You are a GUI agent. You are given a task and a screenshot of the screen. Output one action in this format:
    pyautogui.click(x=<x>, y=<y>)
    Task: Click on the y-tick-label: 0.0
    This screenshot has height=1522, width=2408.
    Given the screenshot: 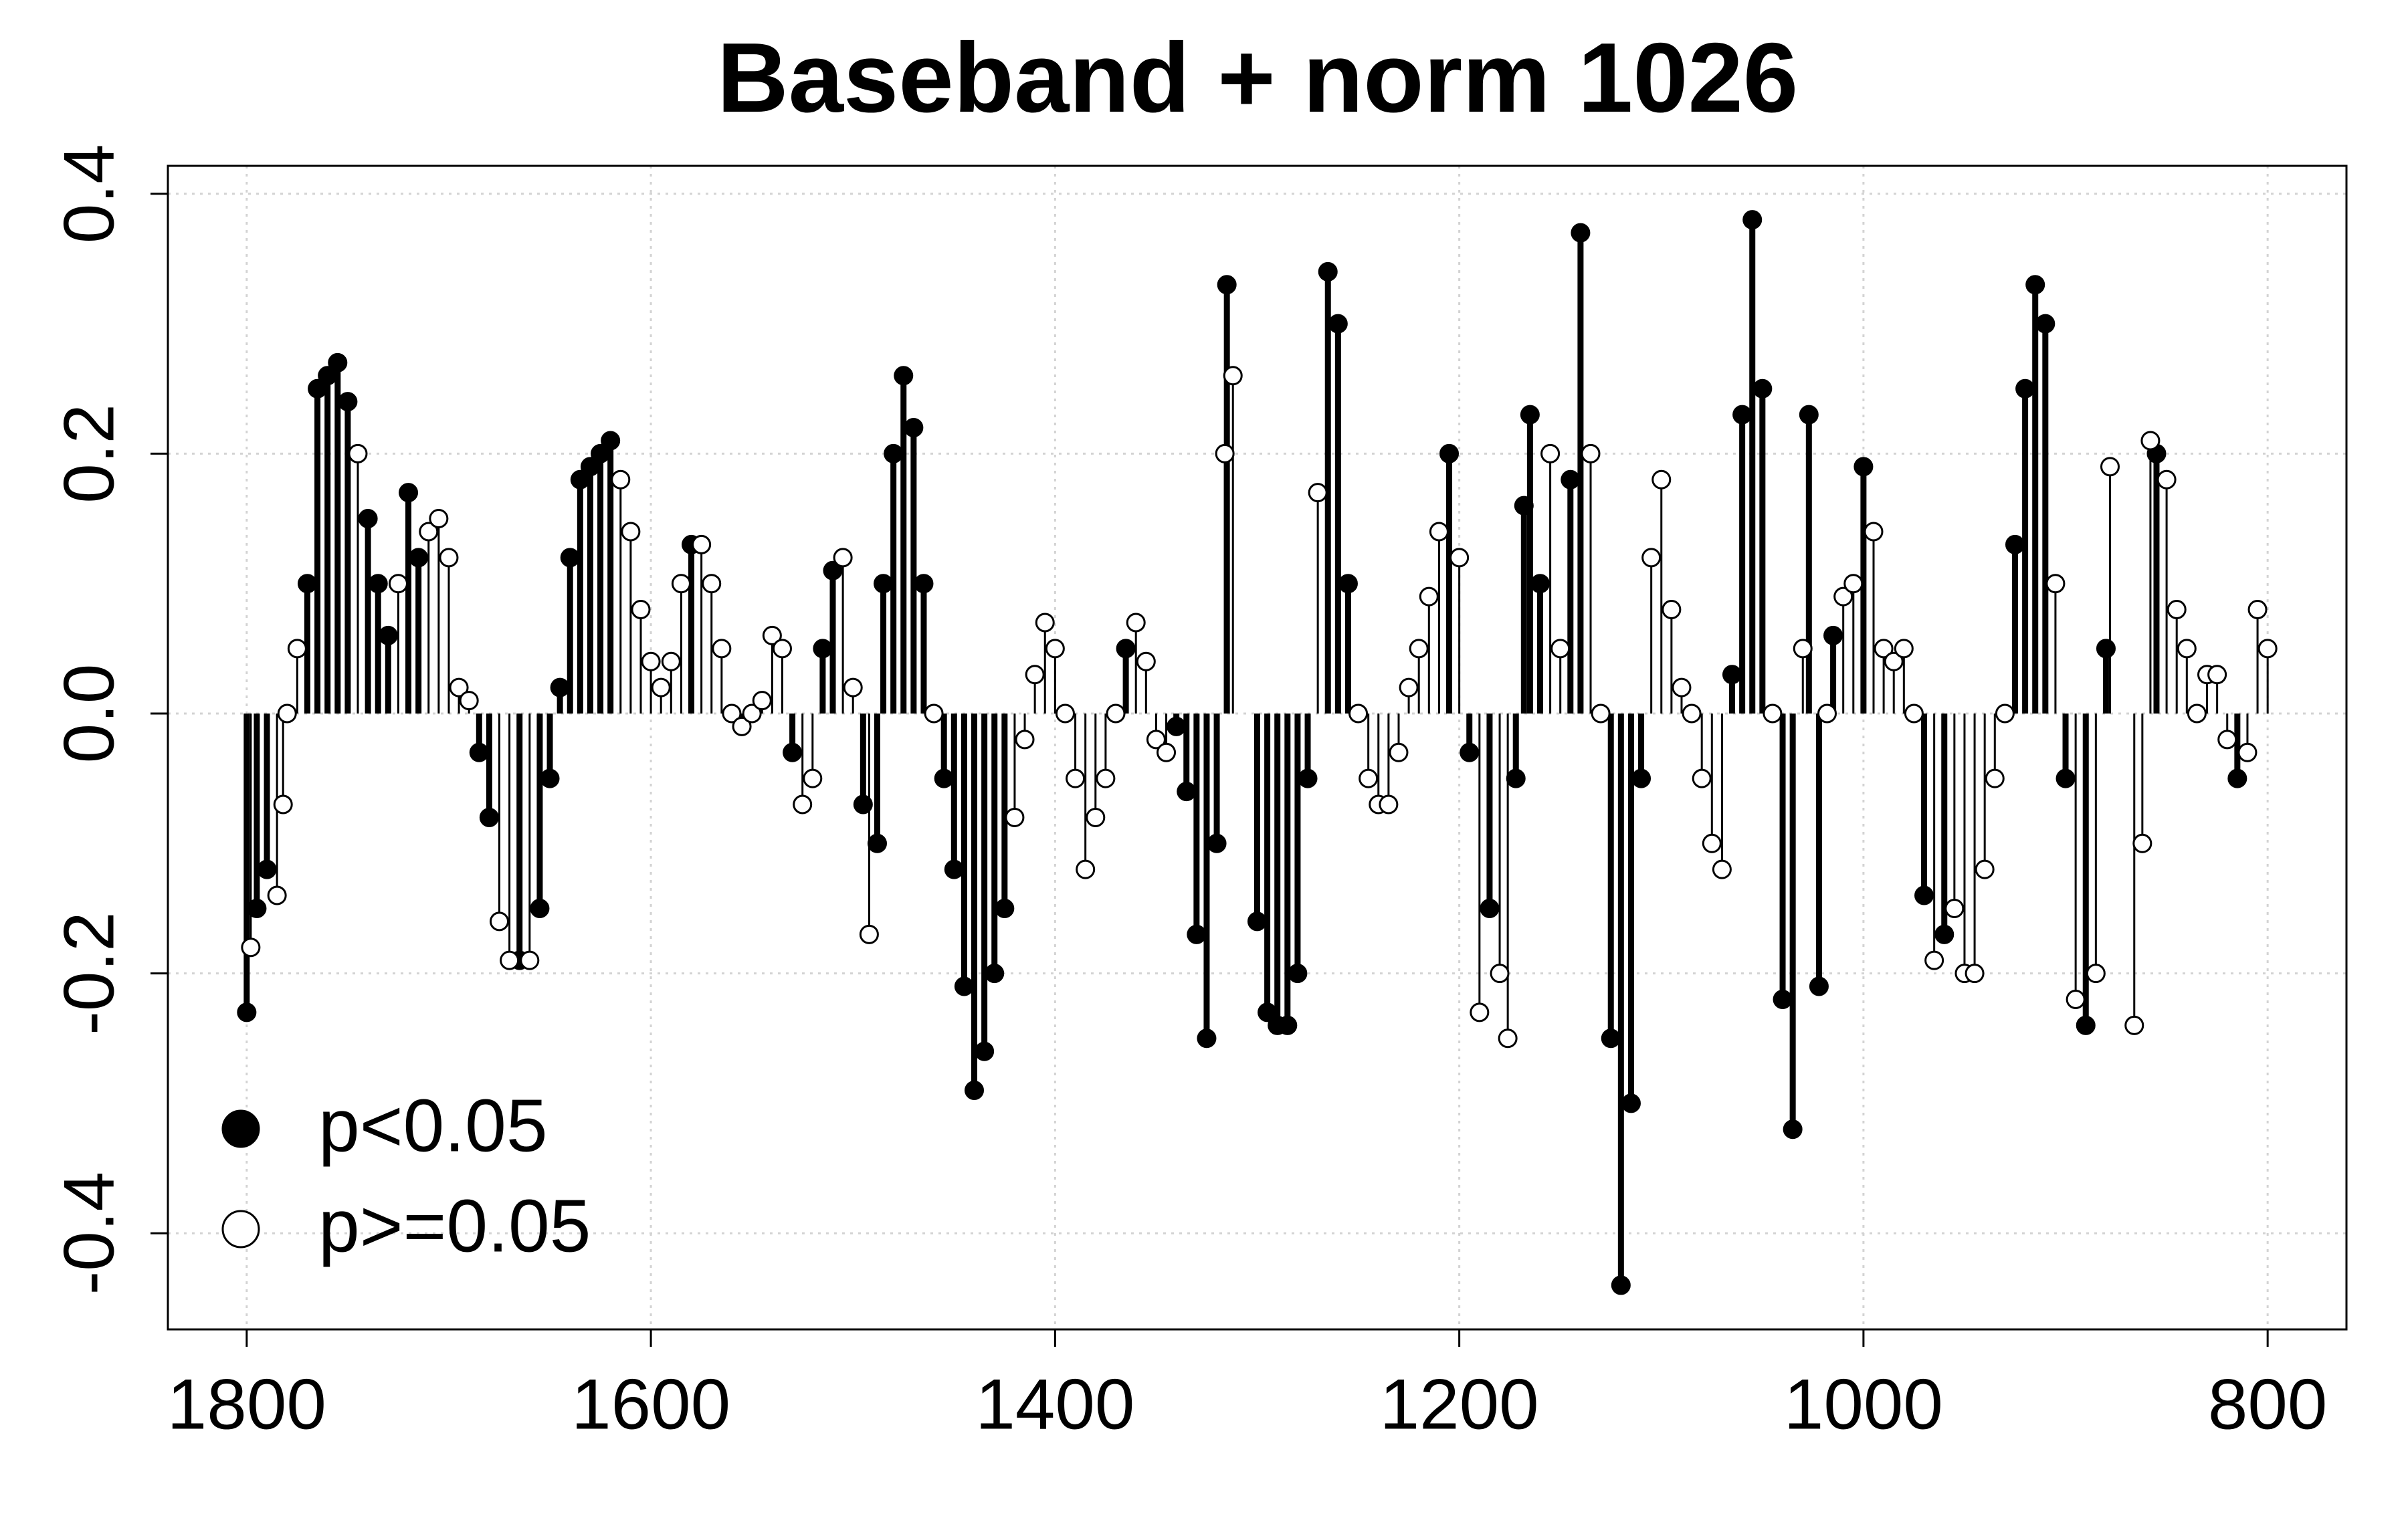 What is the action you would take?
    pyautogui.click(x=88, y=714)
    